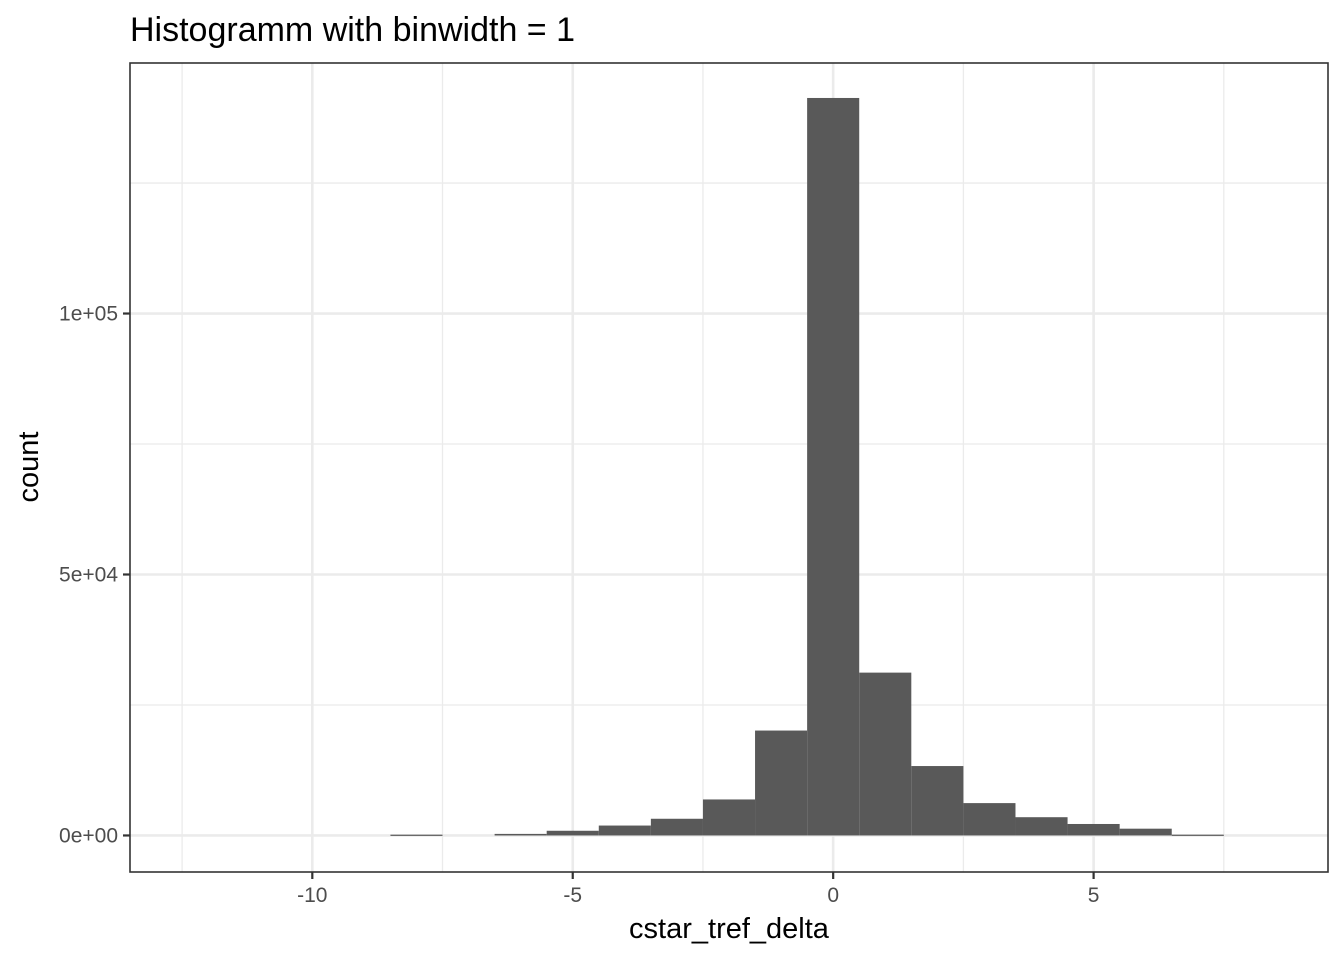 The image size is (1344, 960). Describe the element at coordinates (572, 895) in the screenshot. I see `x-tick-label: -5` at that location.